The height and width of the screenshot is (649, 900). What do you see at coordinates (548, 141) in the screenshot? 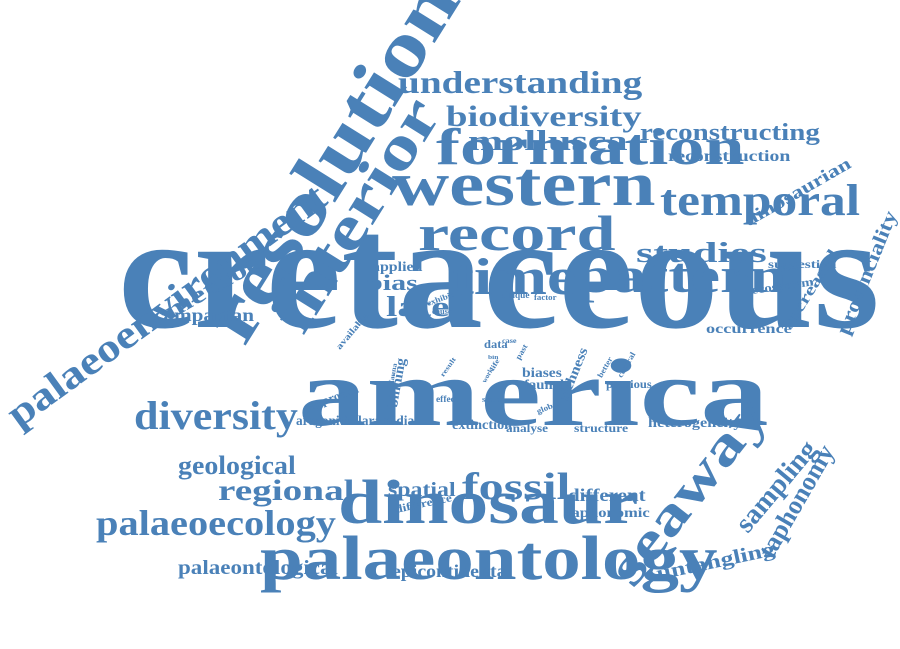
I see `word-mollusca: mollusca` at bounding box center [548, 141].